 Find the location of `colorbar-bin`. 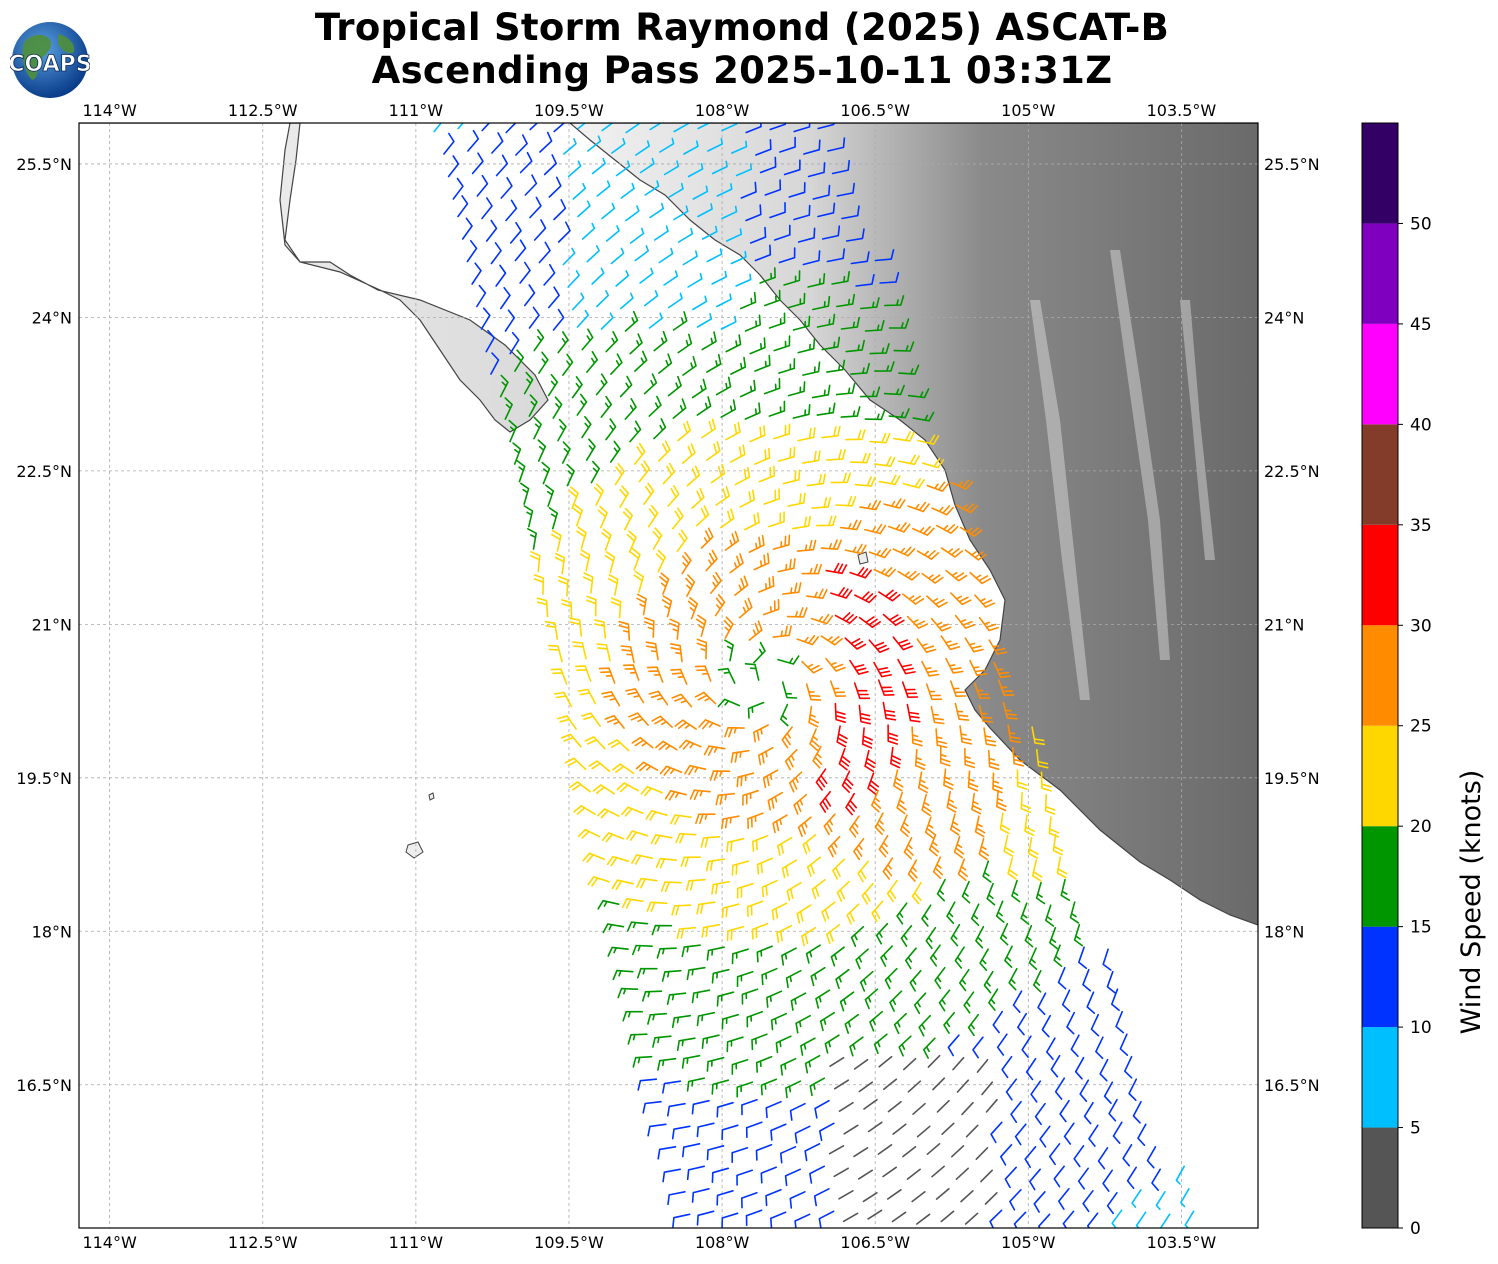

colorbar-bin is located at coordinates (1380, 173).